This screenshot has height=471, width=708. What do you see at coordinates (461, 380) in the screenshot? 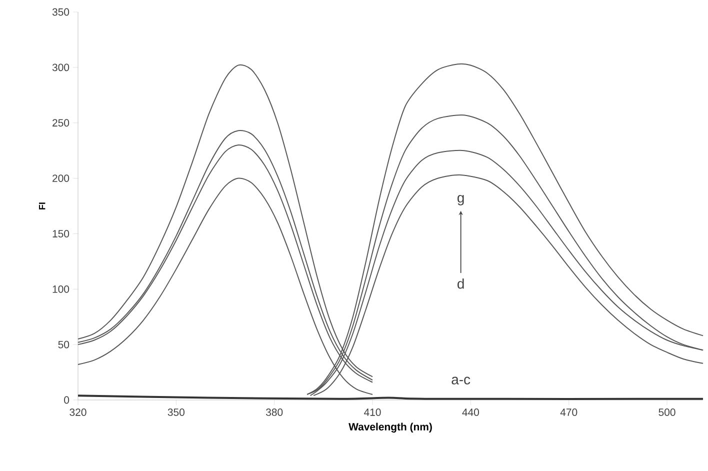
I see `annotation: a-c` at bounding box center [461, 380].